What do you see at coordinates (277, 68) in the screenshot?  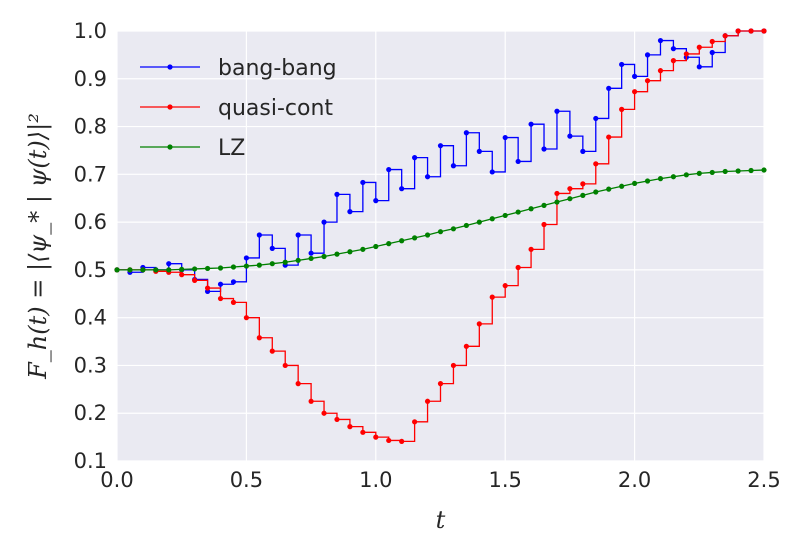 I see `legend-label: bang-bang` at bounding box center [277, 68].